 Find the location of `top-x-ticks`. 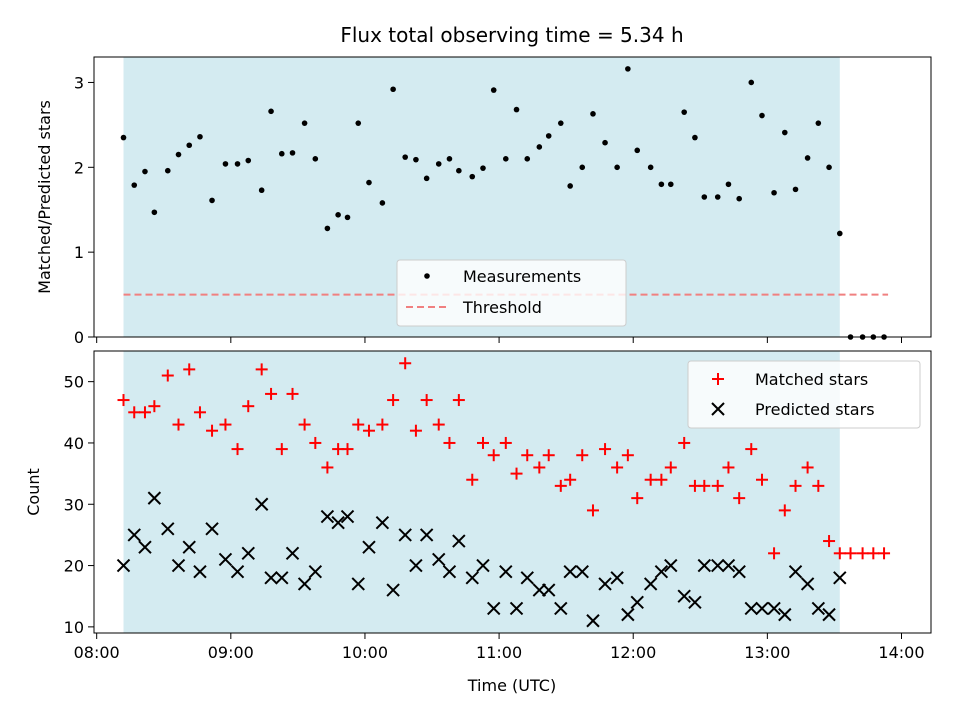

top-x-ticks is located at coordinates (499, 340).